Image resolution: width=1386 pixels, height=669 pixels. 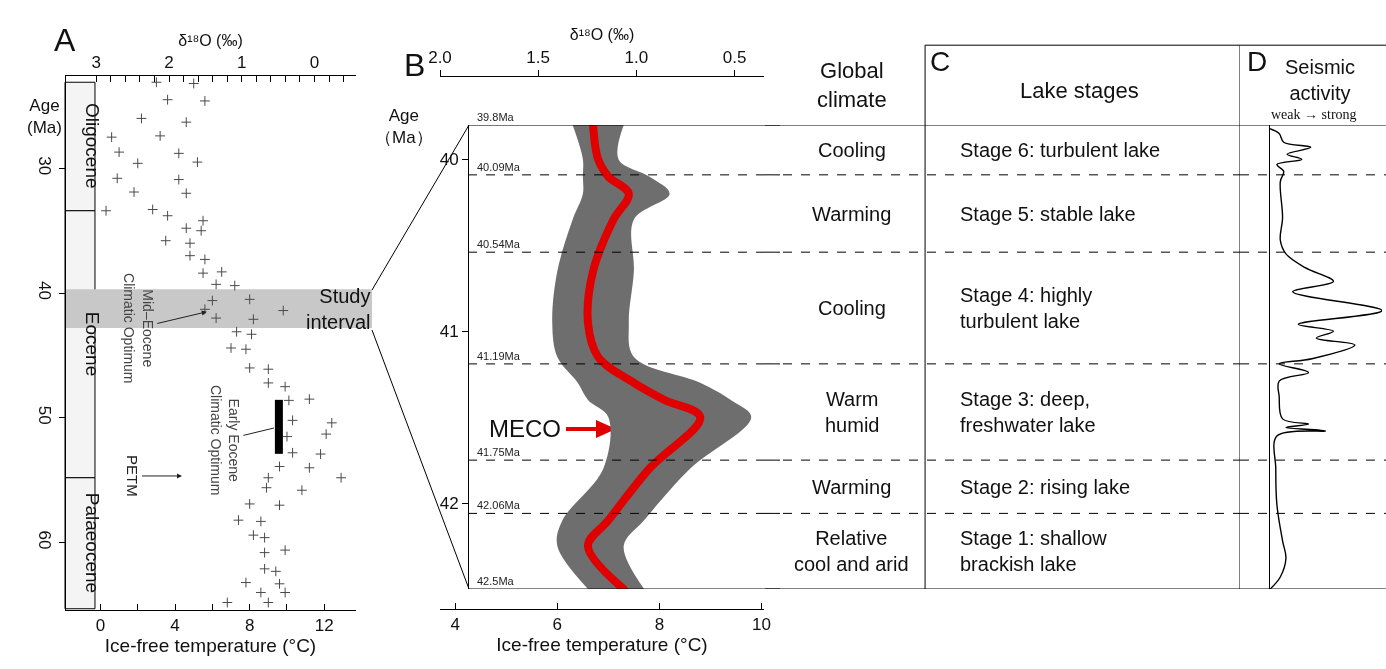 What do you see at coordinates (499, 356) in the screenshot?
I see `ref-line-label: 41.19Ma` at bounding box center [499, 356].